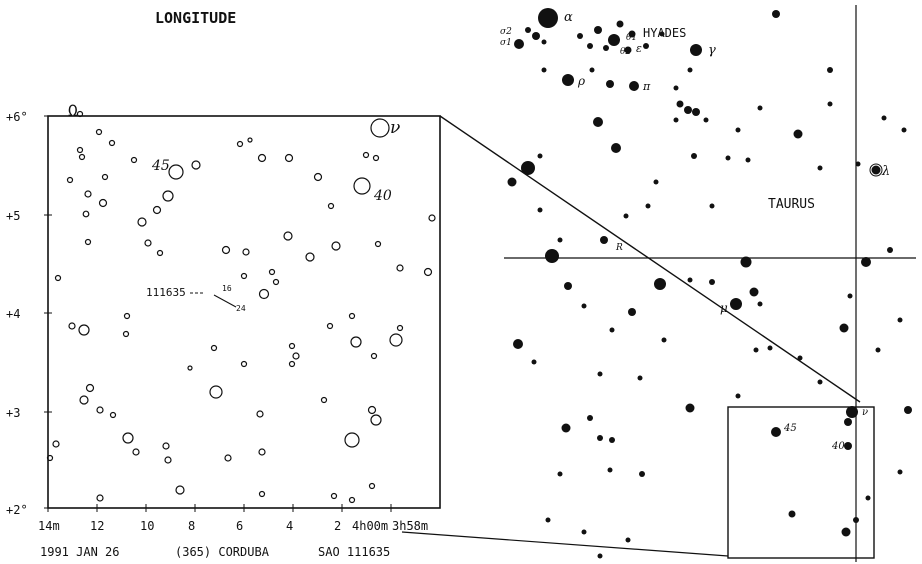 The image size is (922, 564). Describe the element at coordinates (73, 110) in the screenshot. I see `inset-label-omega: Ω` at that location.